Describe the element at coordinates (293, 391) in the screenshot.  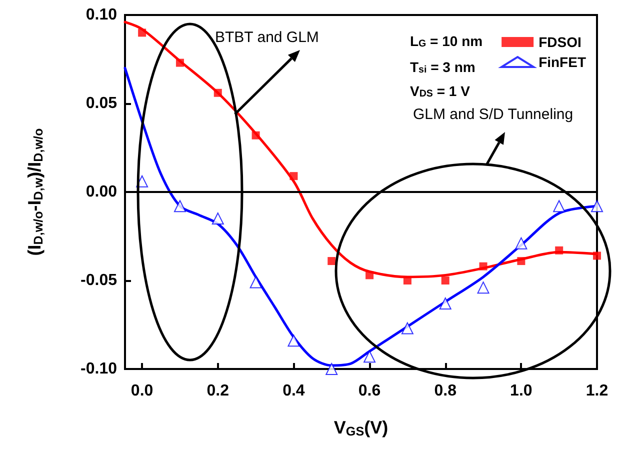
I see `x-tick-label: 0.4` at that location.